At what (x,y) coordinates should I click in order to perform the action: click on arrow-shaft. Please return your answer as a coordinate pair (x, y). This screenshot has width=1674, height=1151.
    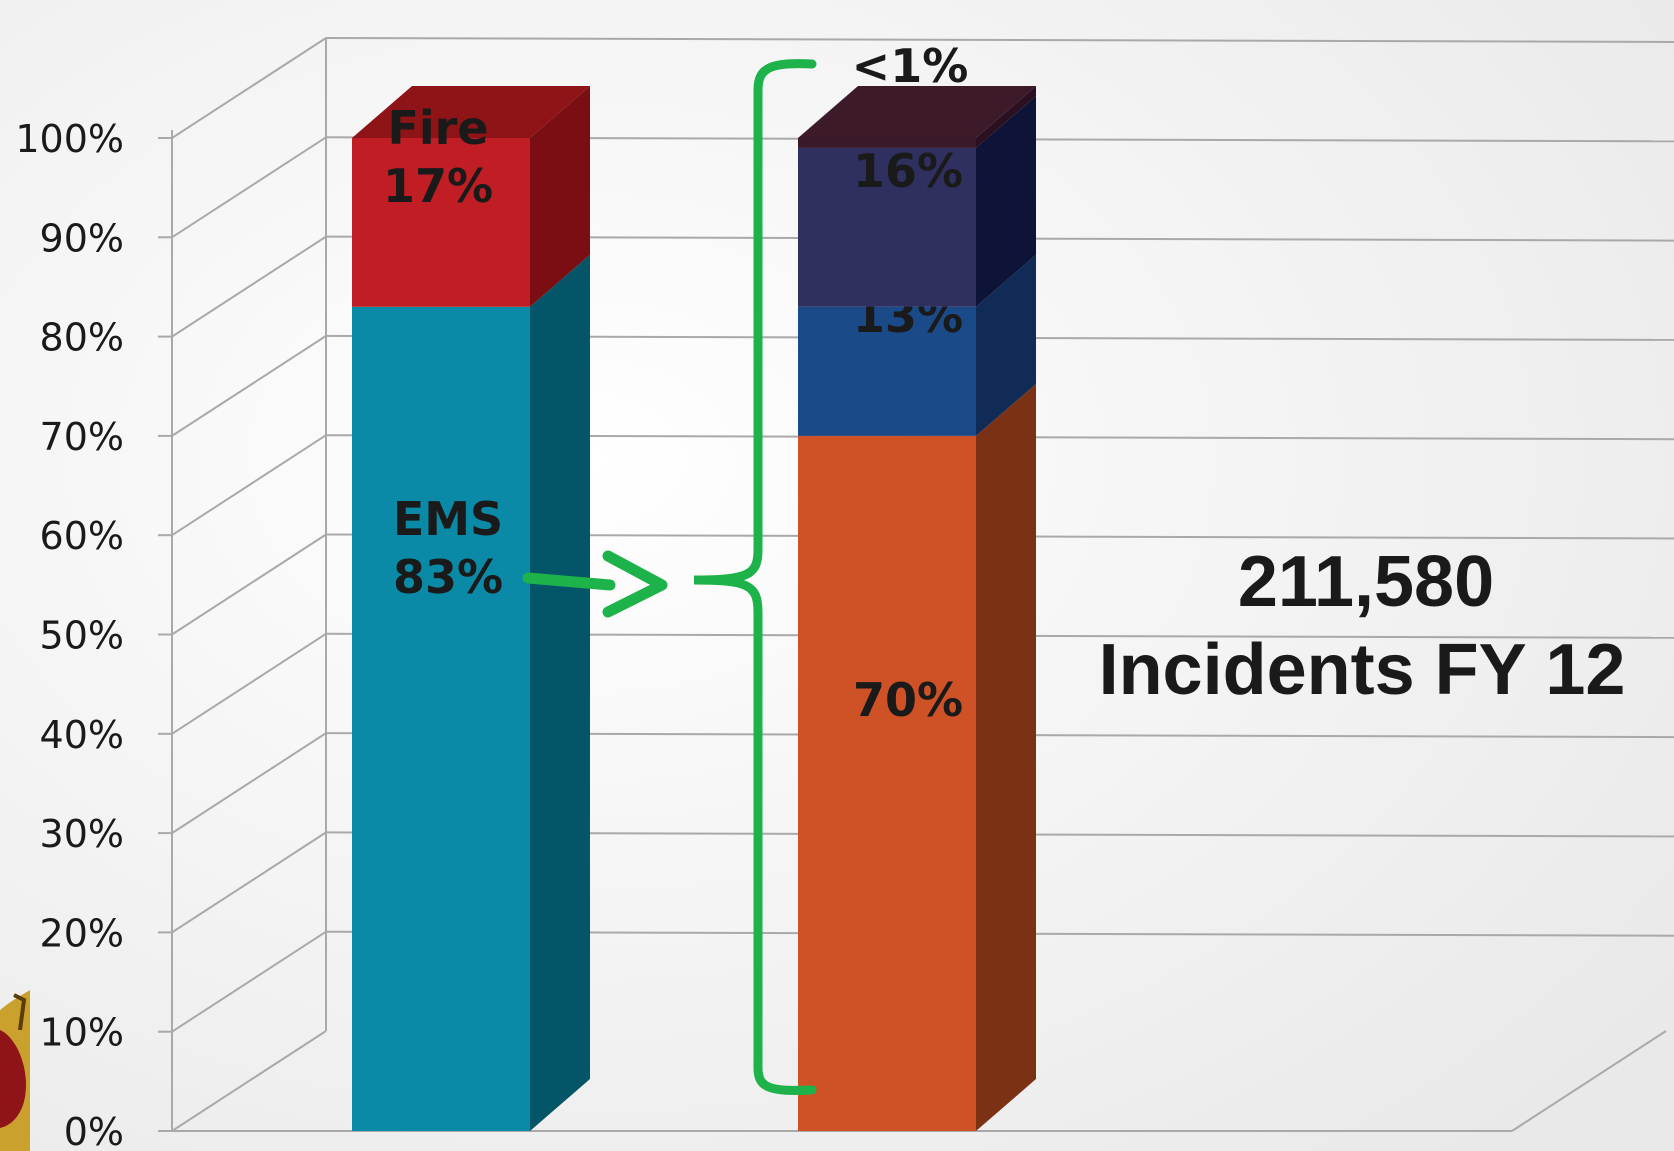
    Looking at the image, I should click on (569, 581).